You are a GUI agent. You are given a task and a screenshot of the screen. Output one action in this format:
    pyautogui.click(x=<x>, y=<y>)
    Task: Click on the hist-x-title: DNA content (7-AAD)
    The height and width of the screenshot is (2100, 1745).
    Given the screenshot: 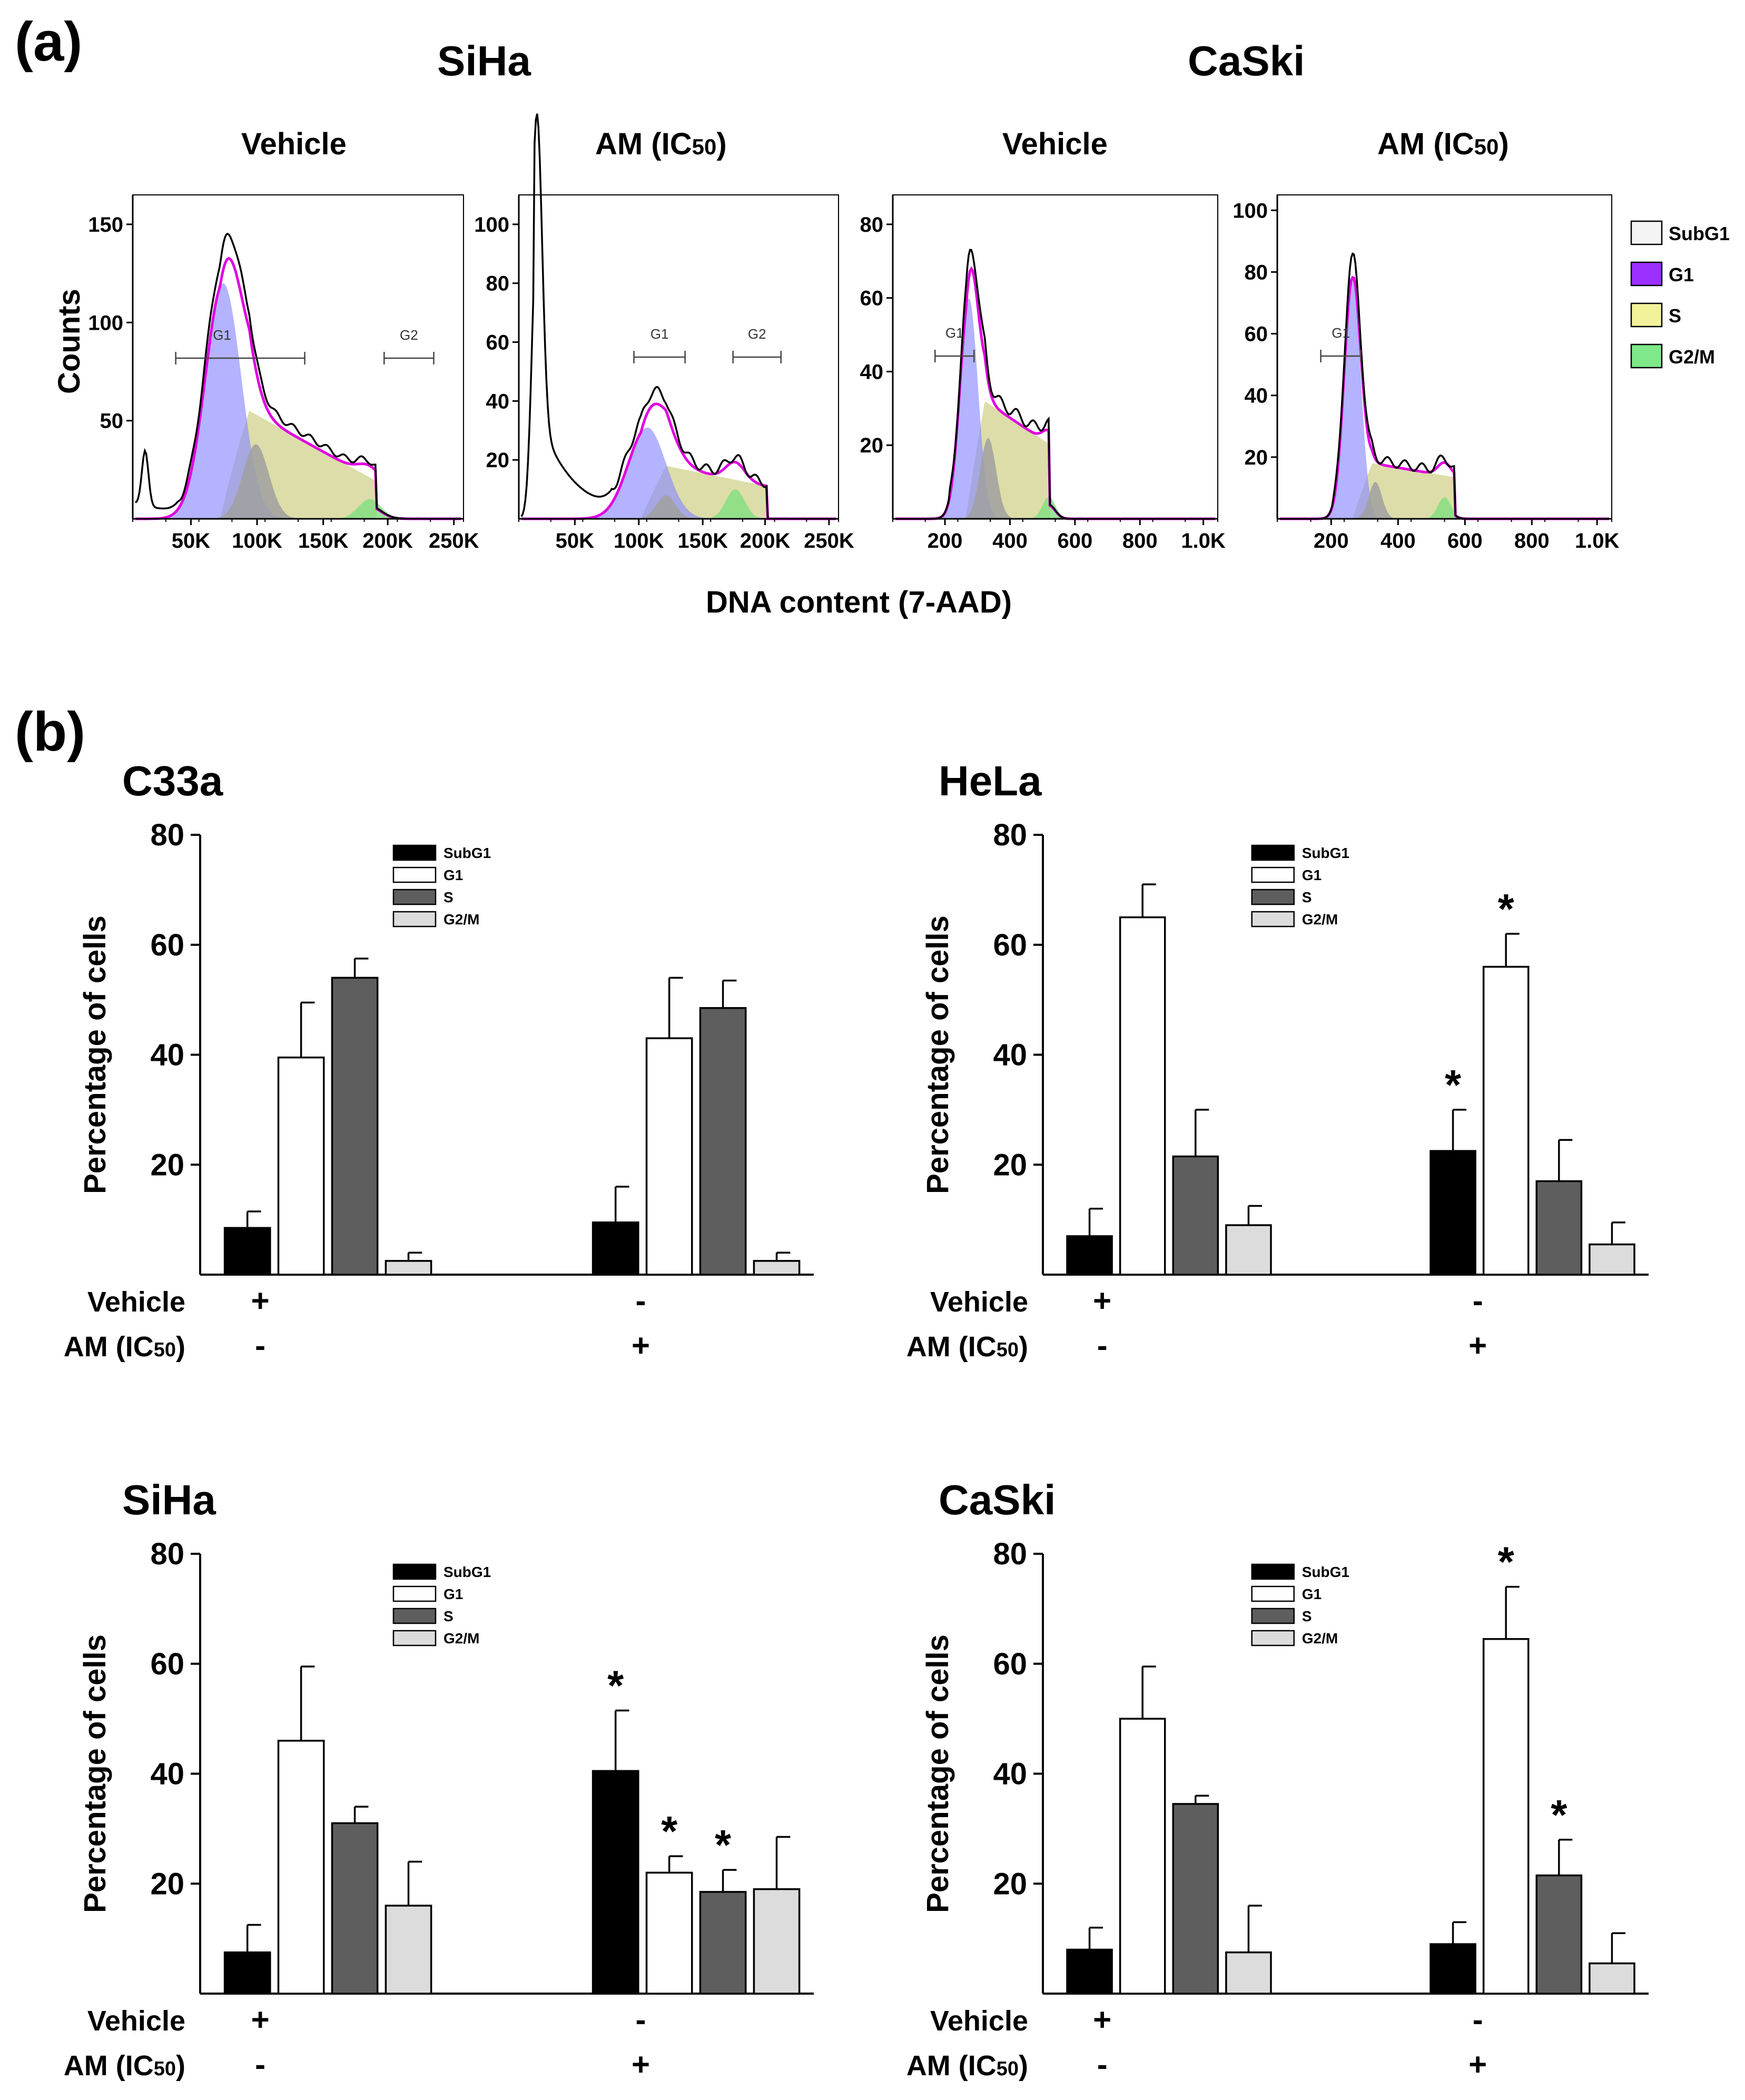 What is the action you would take?
    pyautogui.click(x=859, y=602)
    